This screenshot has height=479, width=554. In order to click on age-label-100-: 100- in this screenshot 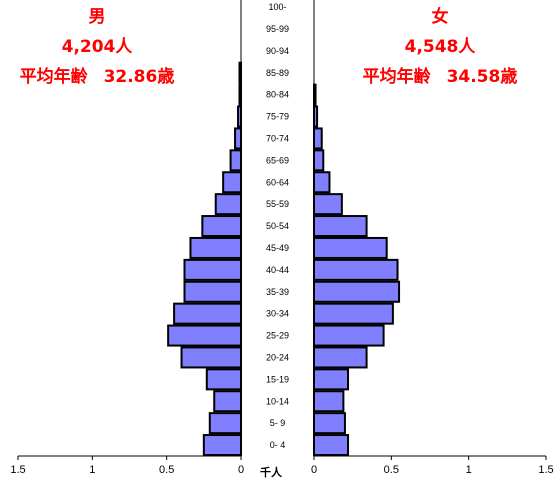, I will do `click(277, 7)`.